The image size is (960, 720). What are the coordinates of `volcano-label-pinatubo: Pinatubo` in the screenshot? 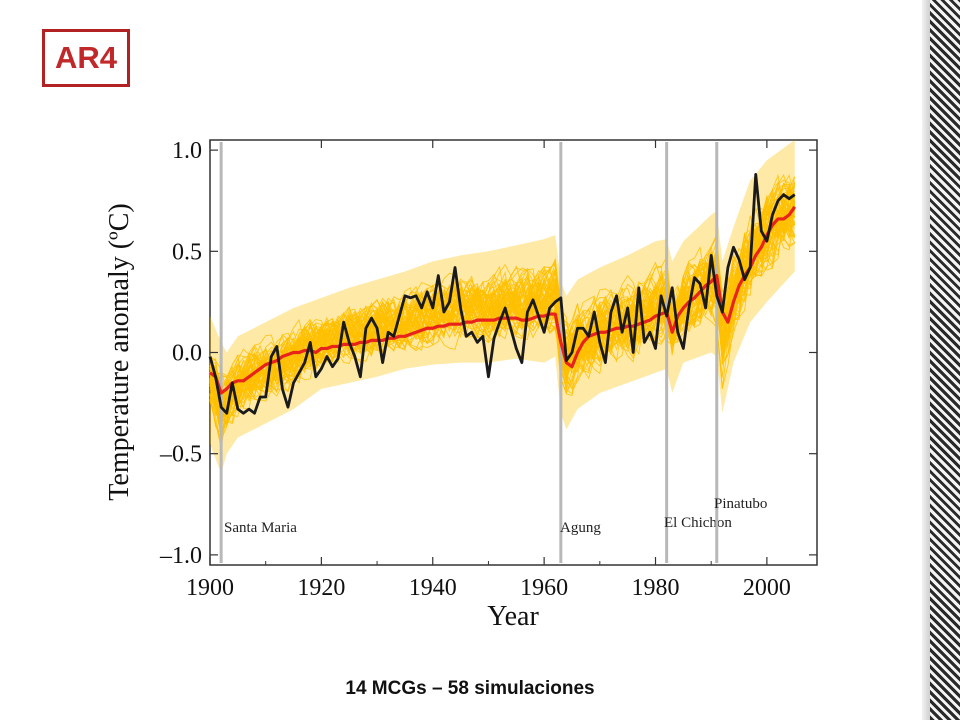 It's located at (740, 504).